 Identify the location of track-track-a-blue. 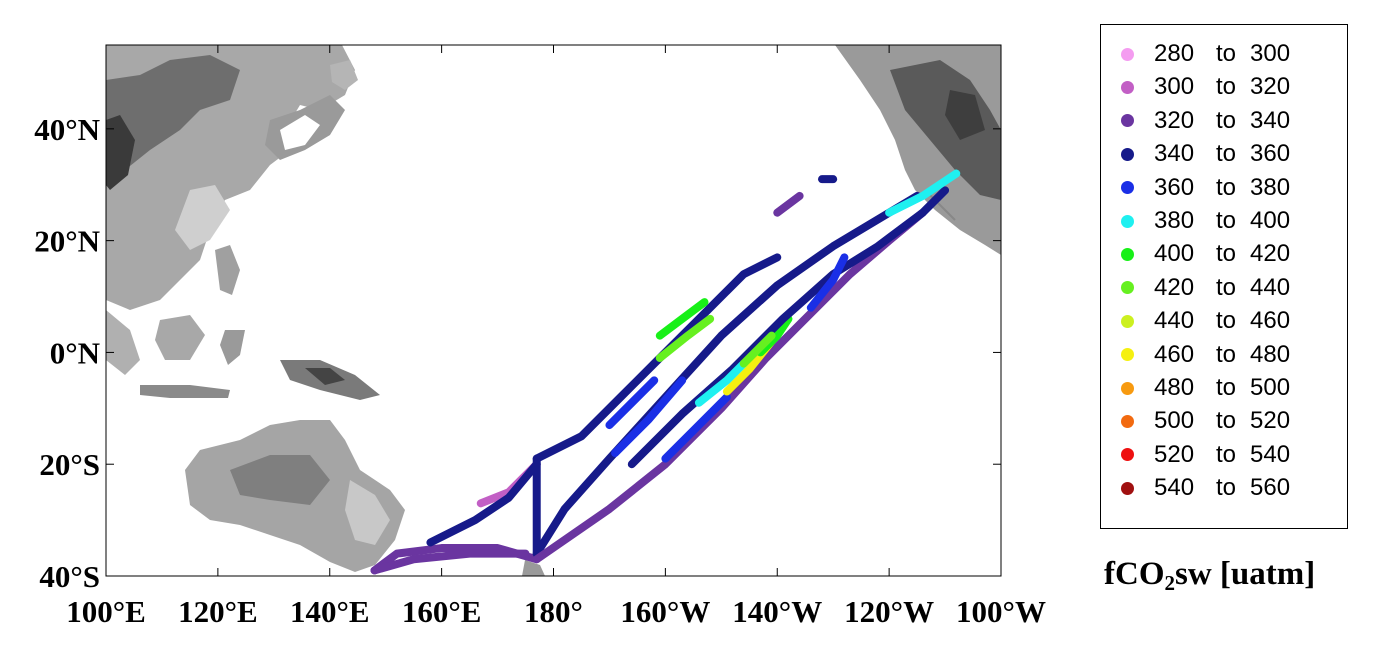
(649, 417).